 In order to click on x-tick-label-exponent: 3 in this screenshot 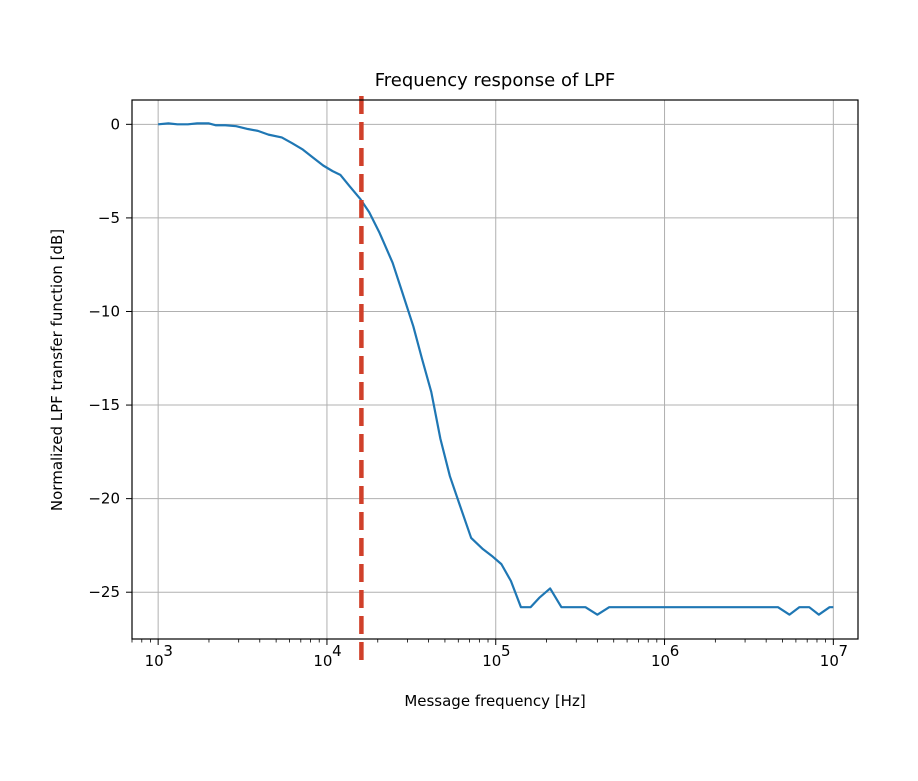, I will do `click(168, 651)`.